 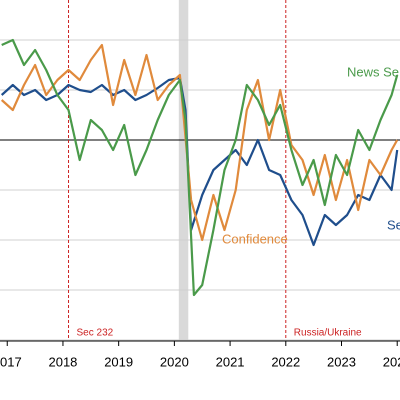 I want to click on x-tick-label: 2018, so click(x=62, y=361).